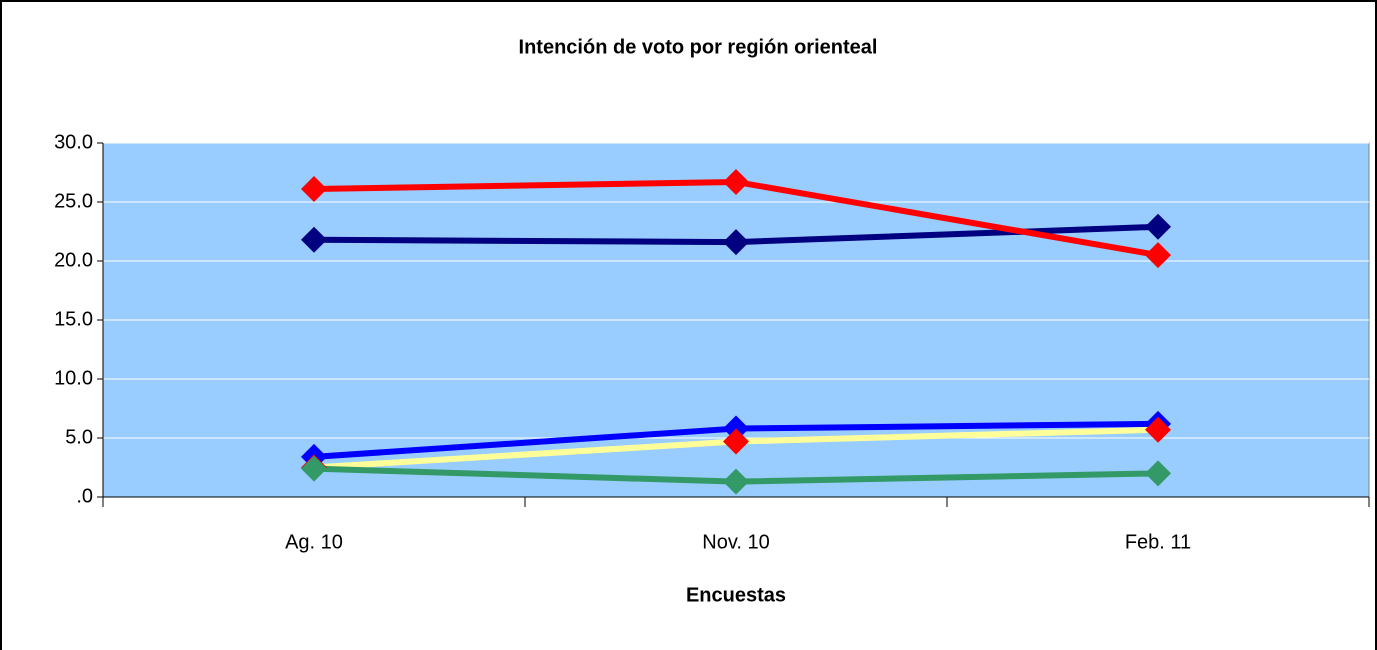 The image size is (1377, 650). Describe the element at coordinates (735, 542) in the screenshot. I see `x-tick-label: Nov. 10` at that location.